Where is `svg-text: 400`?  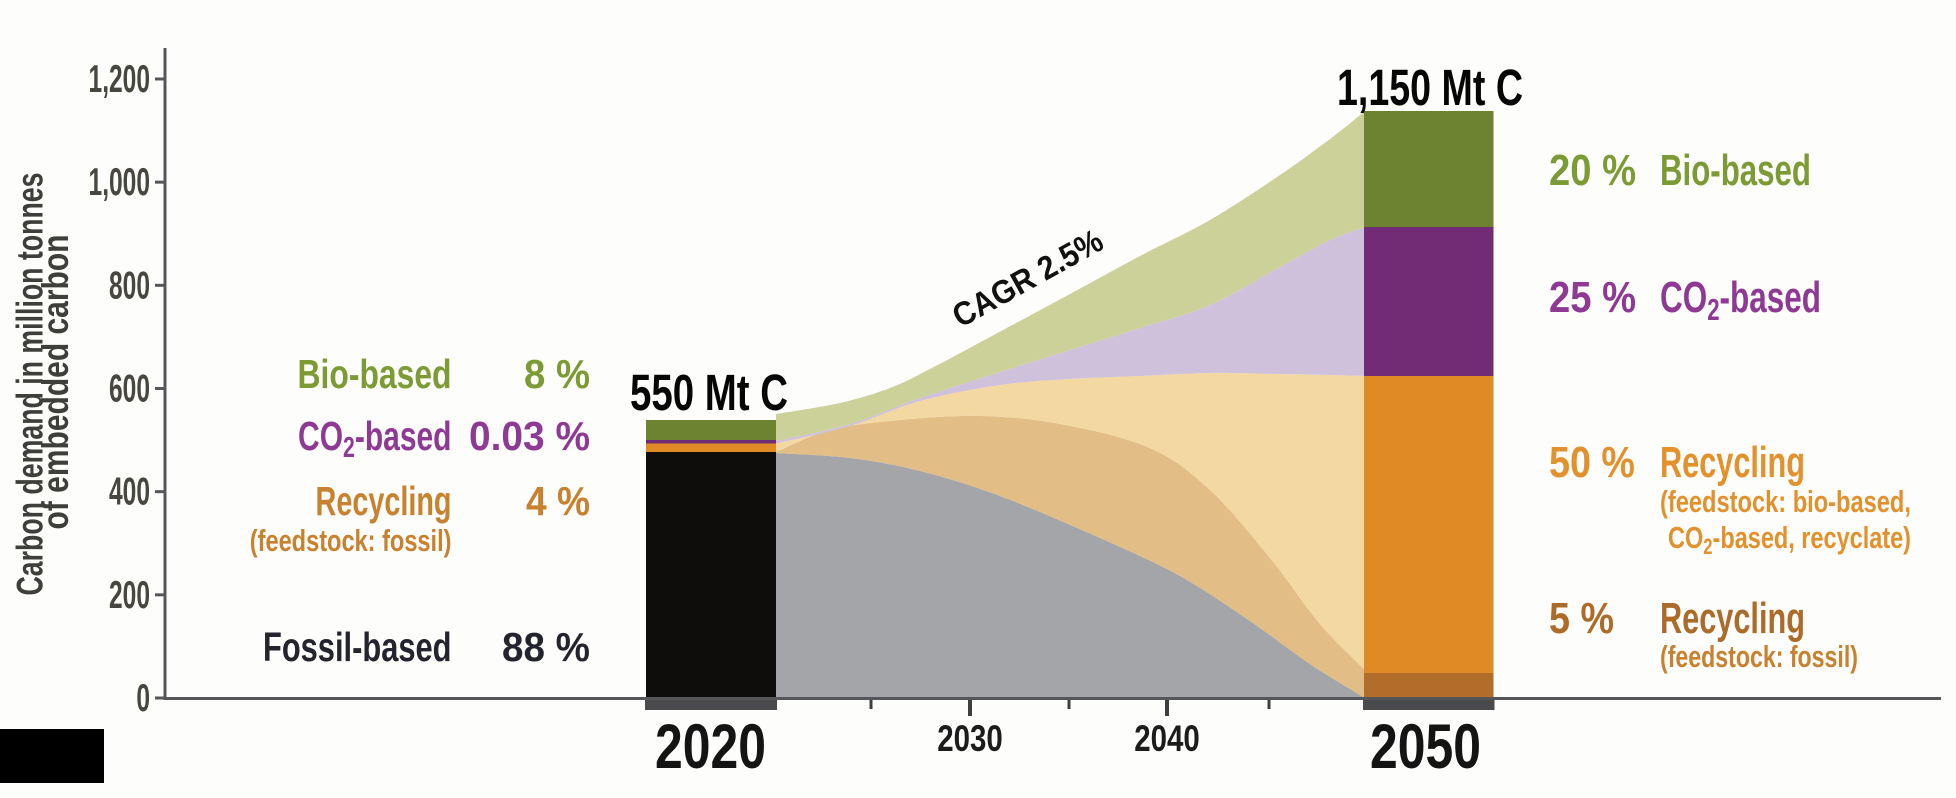
svg-text: 400 is located at coordinates (129, 491).